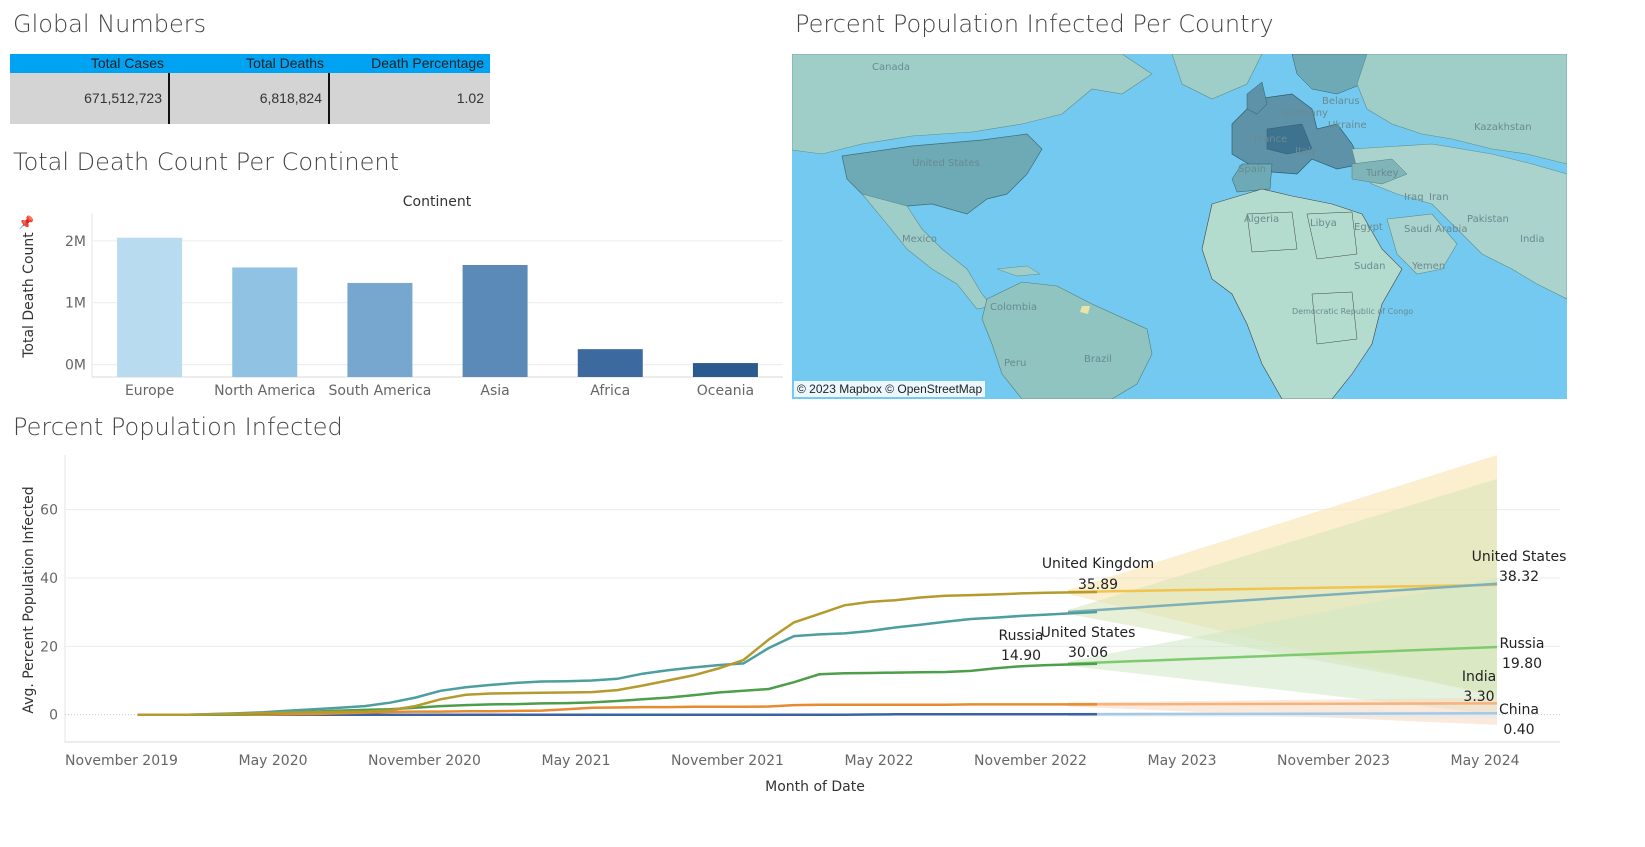 This screenshot has height=847, width=1645. I want to click on bar-category-label: South America, so click(379, 391).